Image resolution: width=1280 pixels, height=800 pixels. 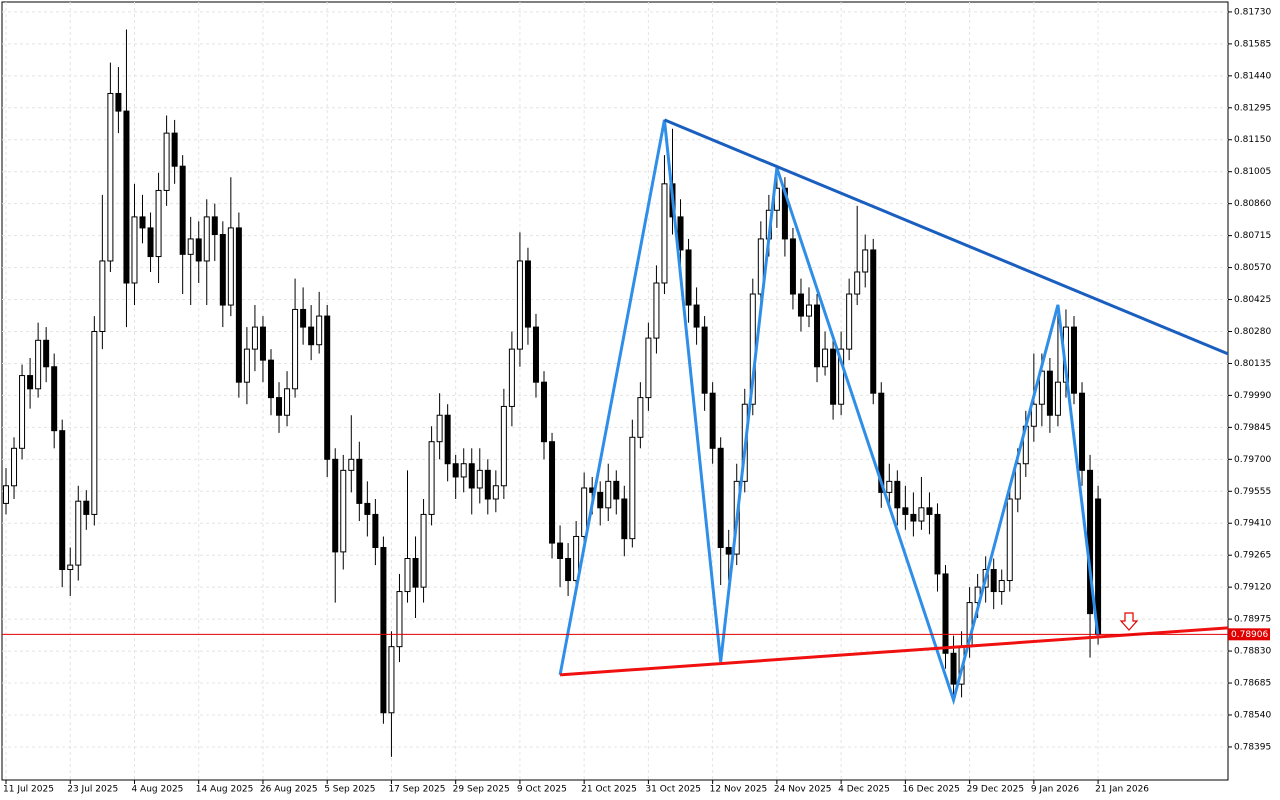 What do you see at coordinates (1252, 268) in the screenshot?
I see `y-tick-label: 0.80570` at bounding box center [1252, 268].